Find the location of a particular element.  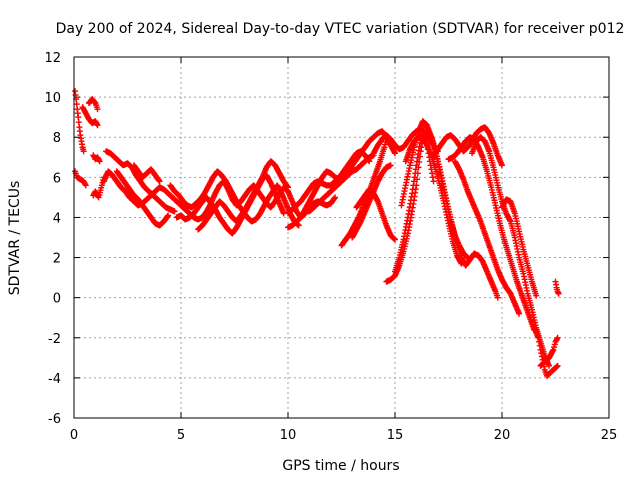

y-tick-label: 6 is located at coordinates (57, 178).